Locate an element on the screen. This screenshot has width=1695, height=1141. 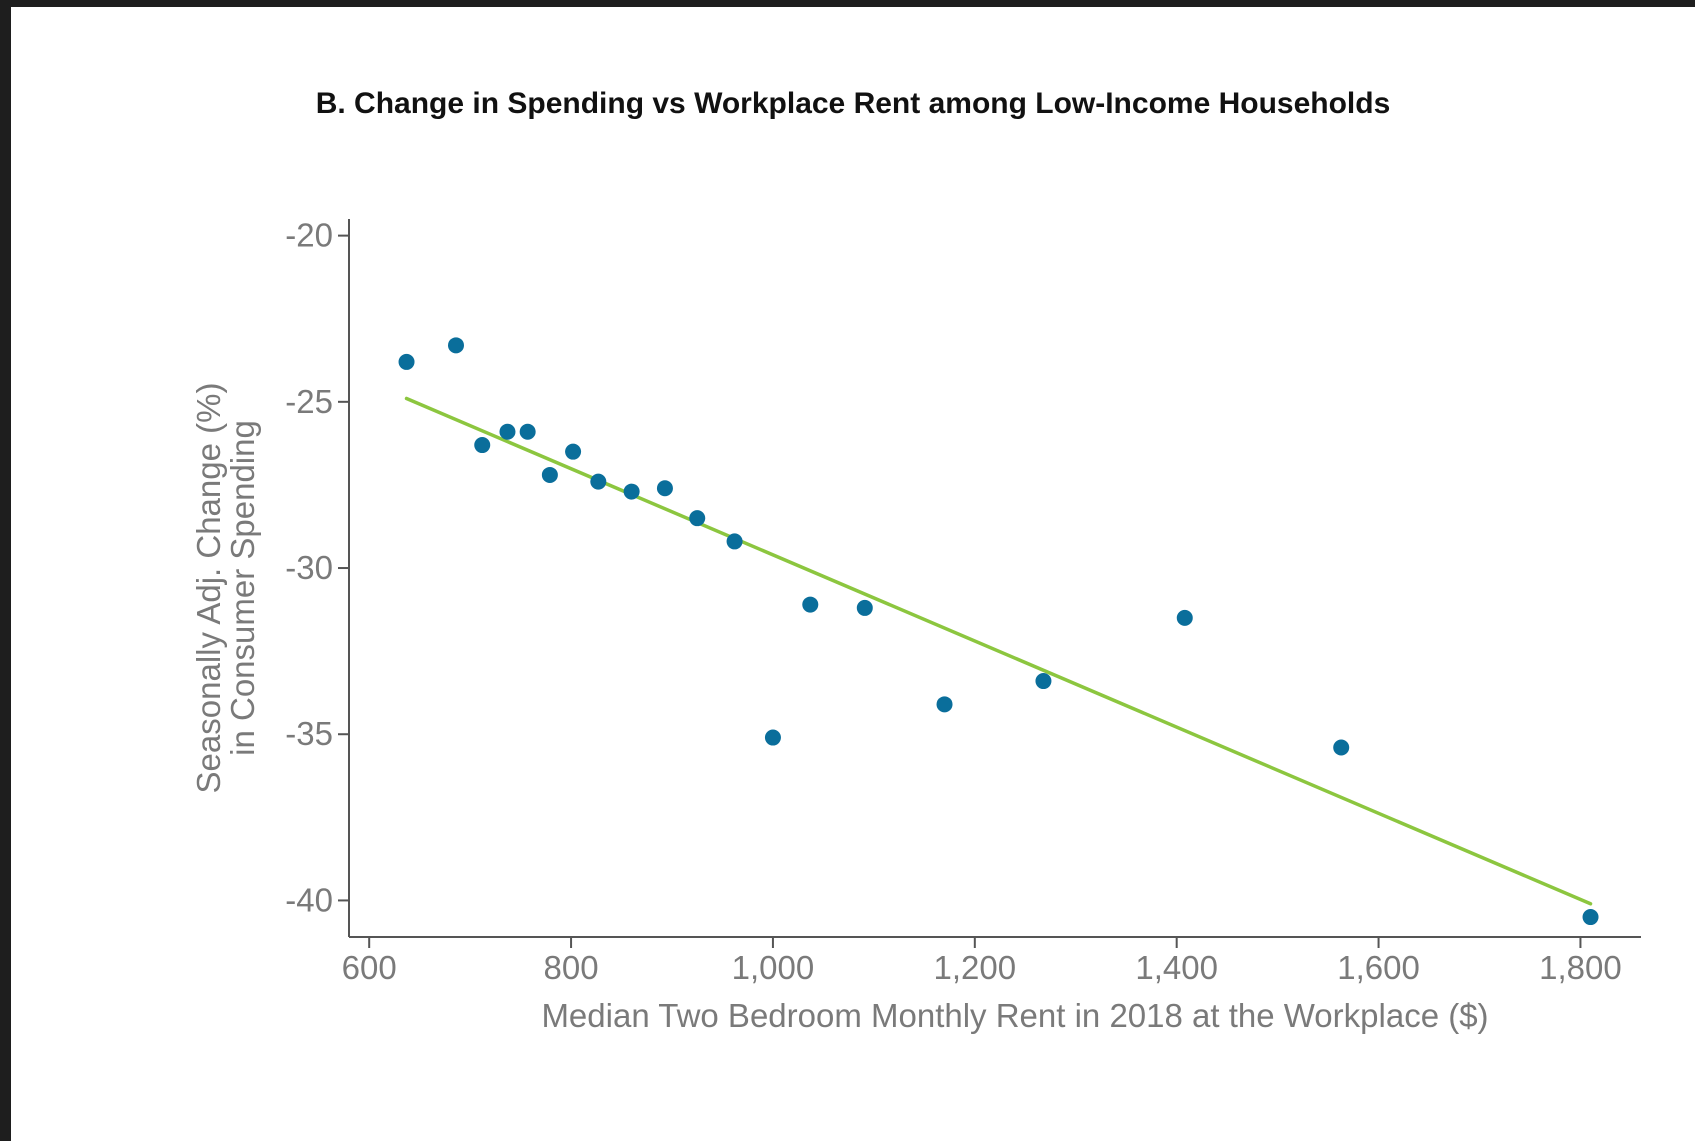
x-tick-label: 1,000 is located at coordinates (773, 967).